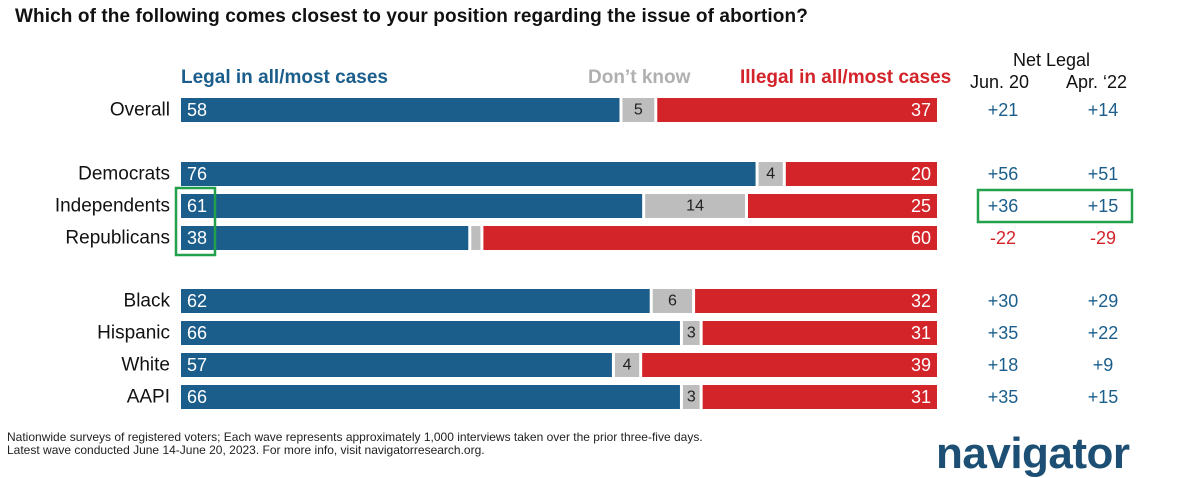 This screenshot has height=478, width=1200. What do you see at coordinates (1033, 453) in the screenshot?
I see `navigator-logo: navigator` at bounding box center [1033, 453].